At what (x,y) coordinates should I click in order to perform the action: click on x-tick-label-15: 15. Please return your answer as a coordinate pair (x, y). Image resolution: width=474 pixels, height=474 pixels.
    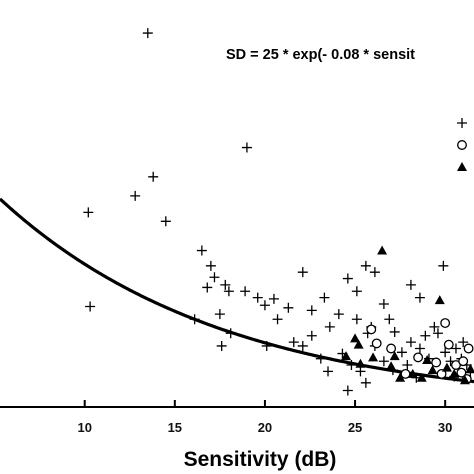
    Looking at the image, I should click on (175, 427).